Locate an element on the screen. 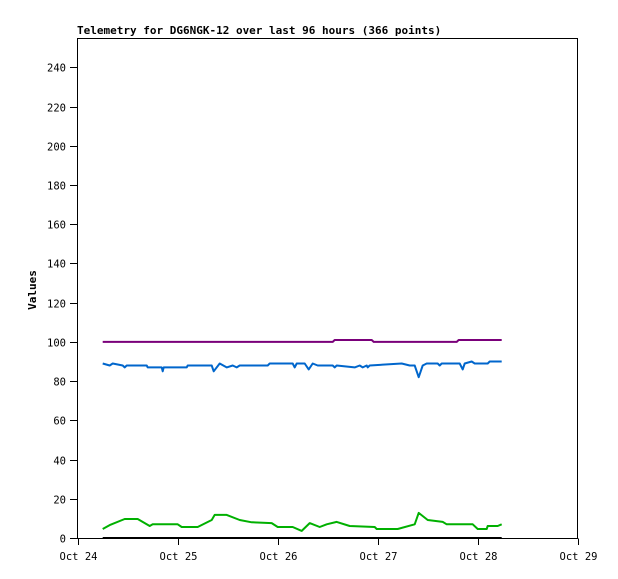 This screenshot has height=579, width=618. x-tick-label: Oct 26 is located at coordinates (279, 557).